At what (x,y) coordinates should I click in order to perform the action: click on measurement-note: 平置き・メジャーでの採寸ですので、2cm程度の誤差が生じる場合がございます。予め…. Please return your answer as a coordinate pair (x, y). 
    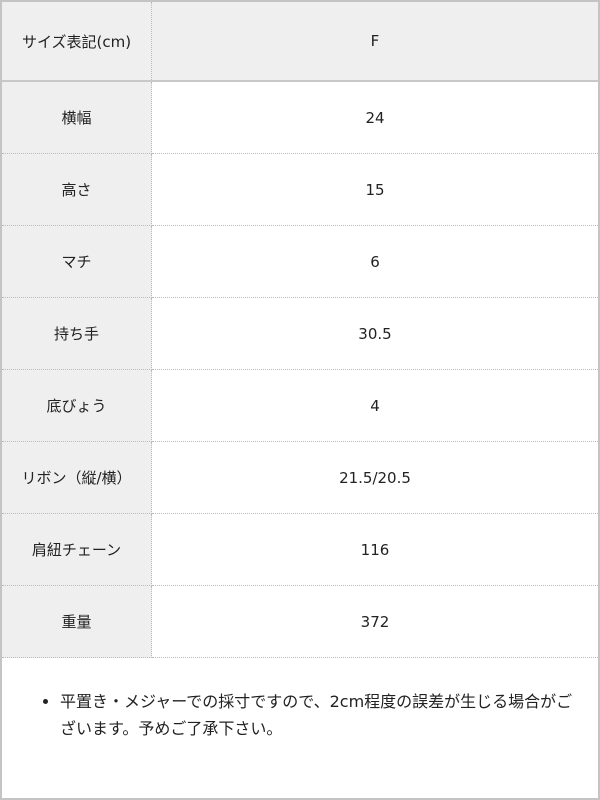
    Looking at the image, I should click on (312, 715).